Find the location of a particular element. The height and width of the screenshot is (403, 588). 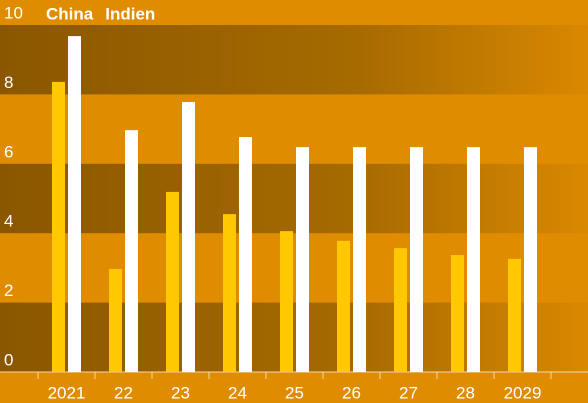

x-tick-label: 27 is located at coordinates (408, 392).